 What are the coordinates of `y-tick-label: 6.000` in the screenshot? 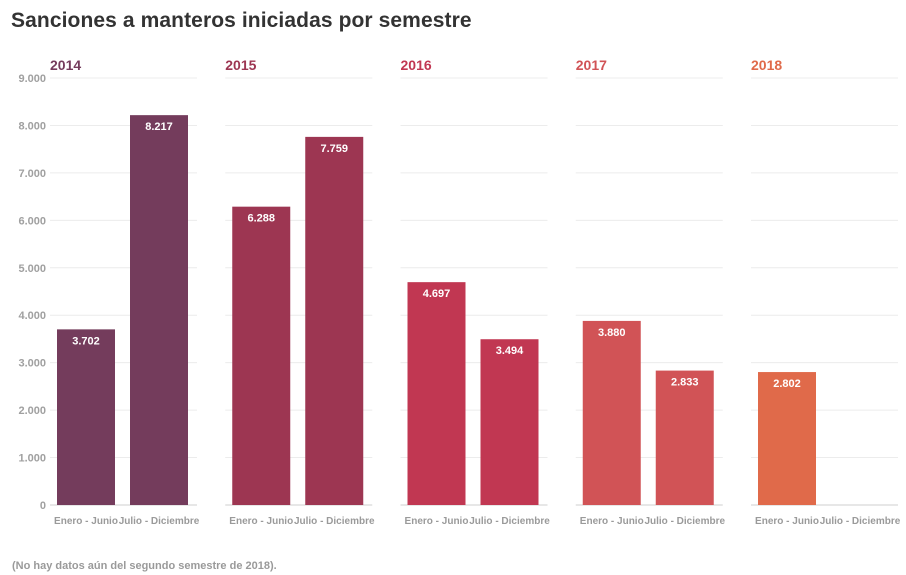 It's located at (32, 221).